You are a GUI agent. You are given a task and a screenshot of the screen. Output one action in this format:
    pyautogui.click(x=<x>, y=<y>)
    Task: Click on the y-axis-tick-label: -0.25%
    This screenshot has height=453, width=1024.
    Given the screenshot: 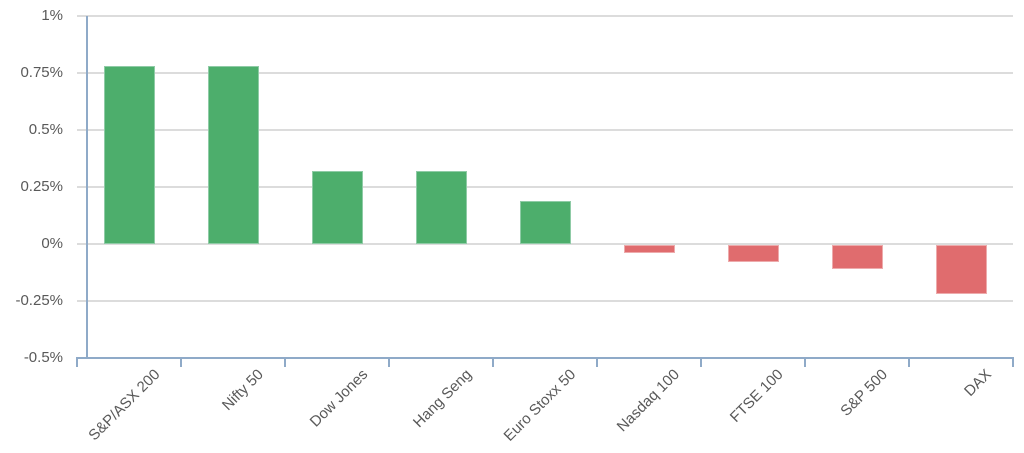 What is the action you would take?
    pyautogui.click(x=39, y=300)
    